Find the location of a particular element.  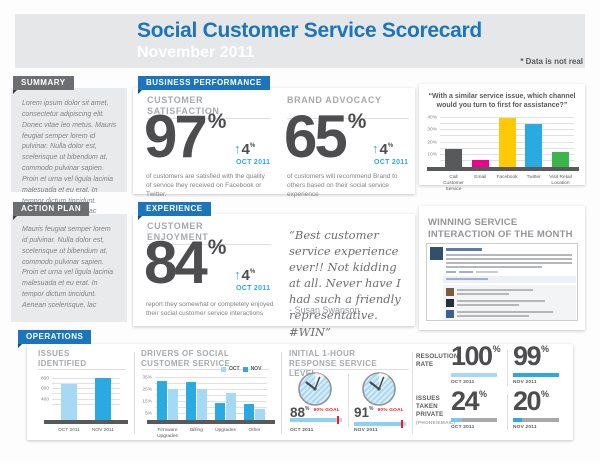

response-bar-nov is located at coordinates (380, 424).